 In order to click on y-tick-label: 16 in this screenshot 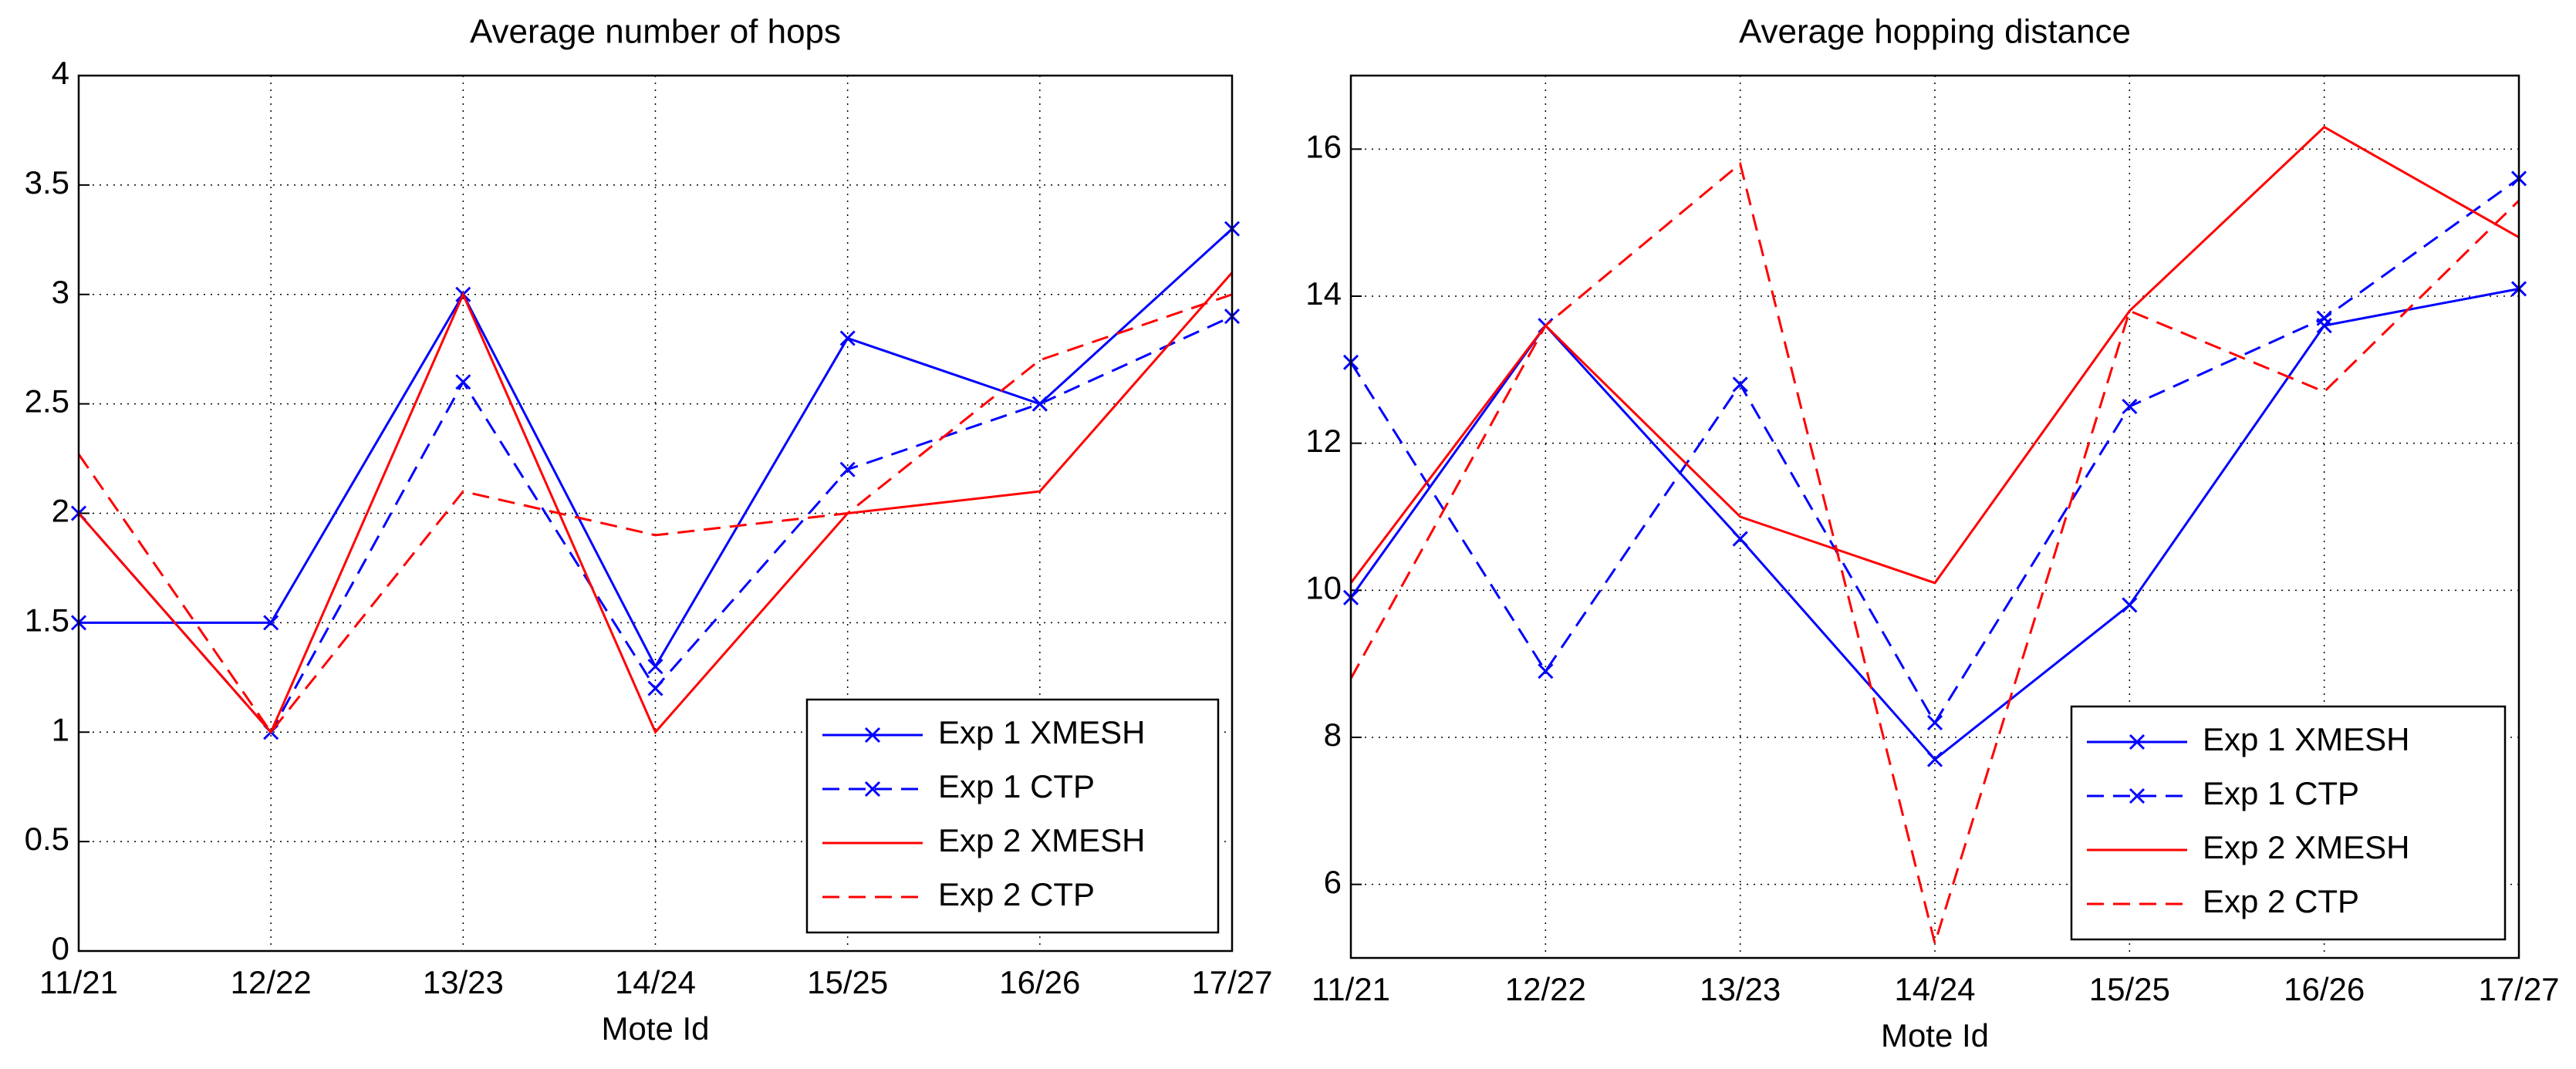, I will do `click(1323, 146)`.